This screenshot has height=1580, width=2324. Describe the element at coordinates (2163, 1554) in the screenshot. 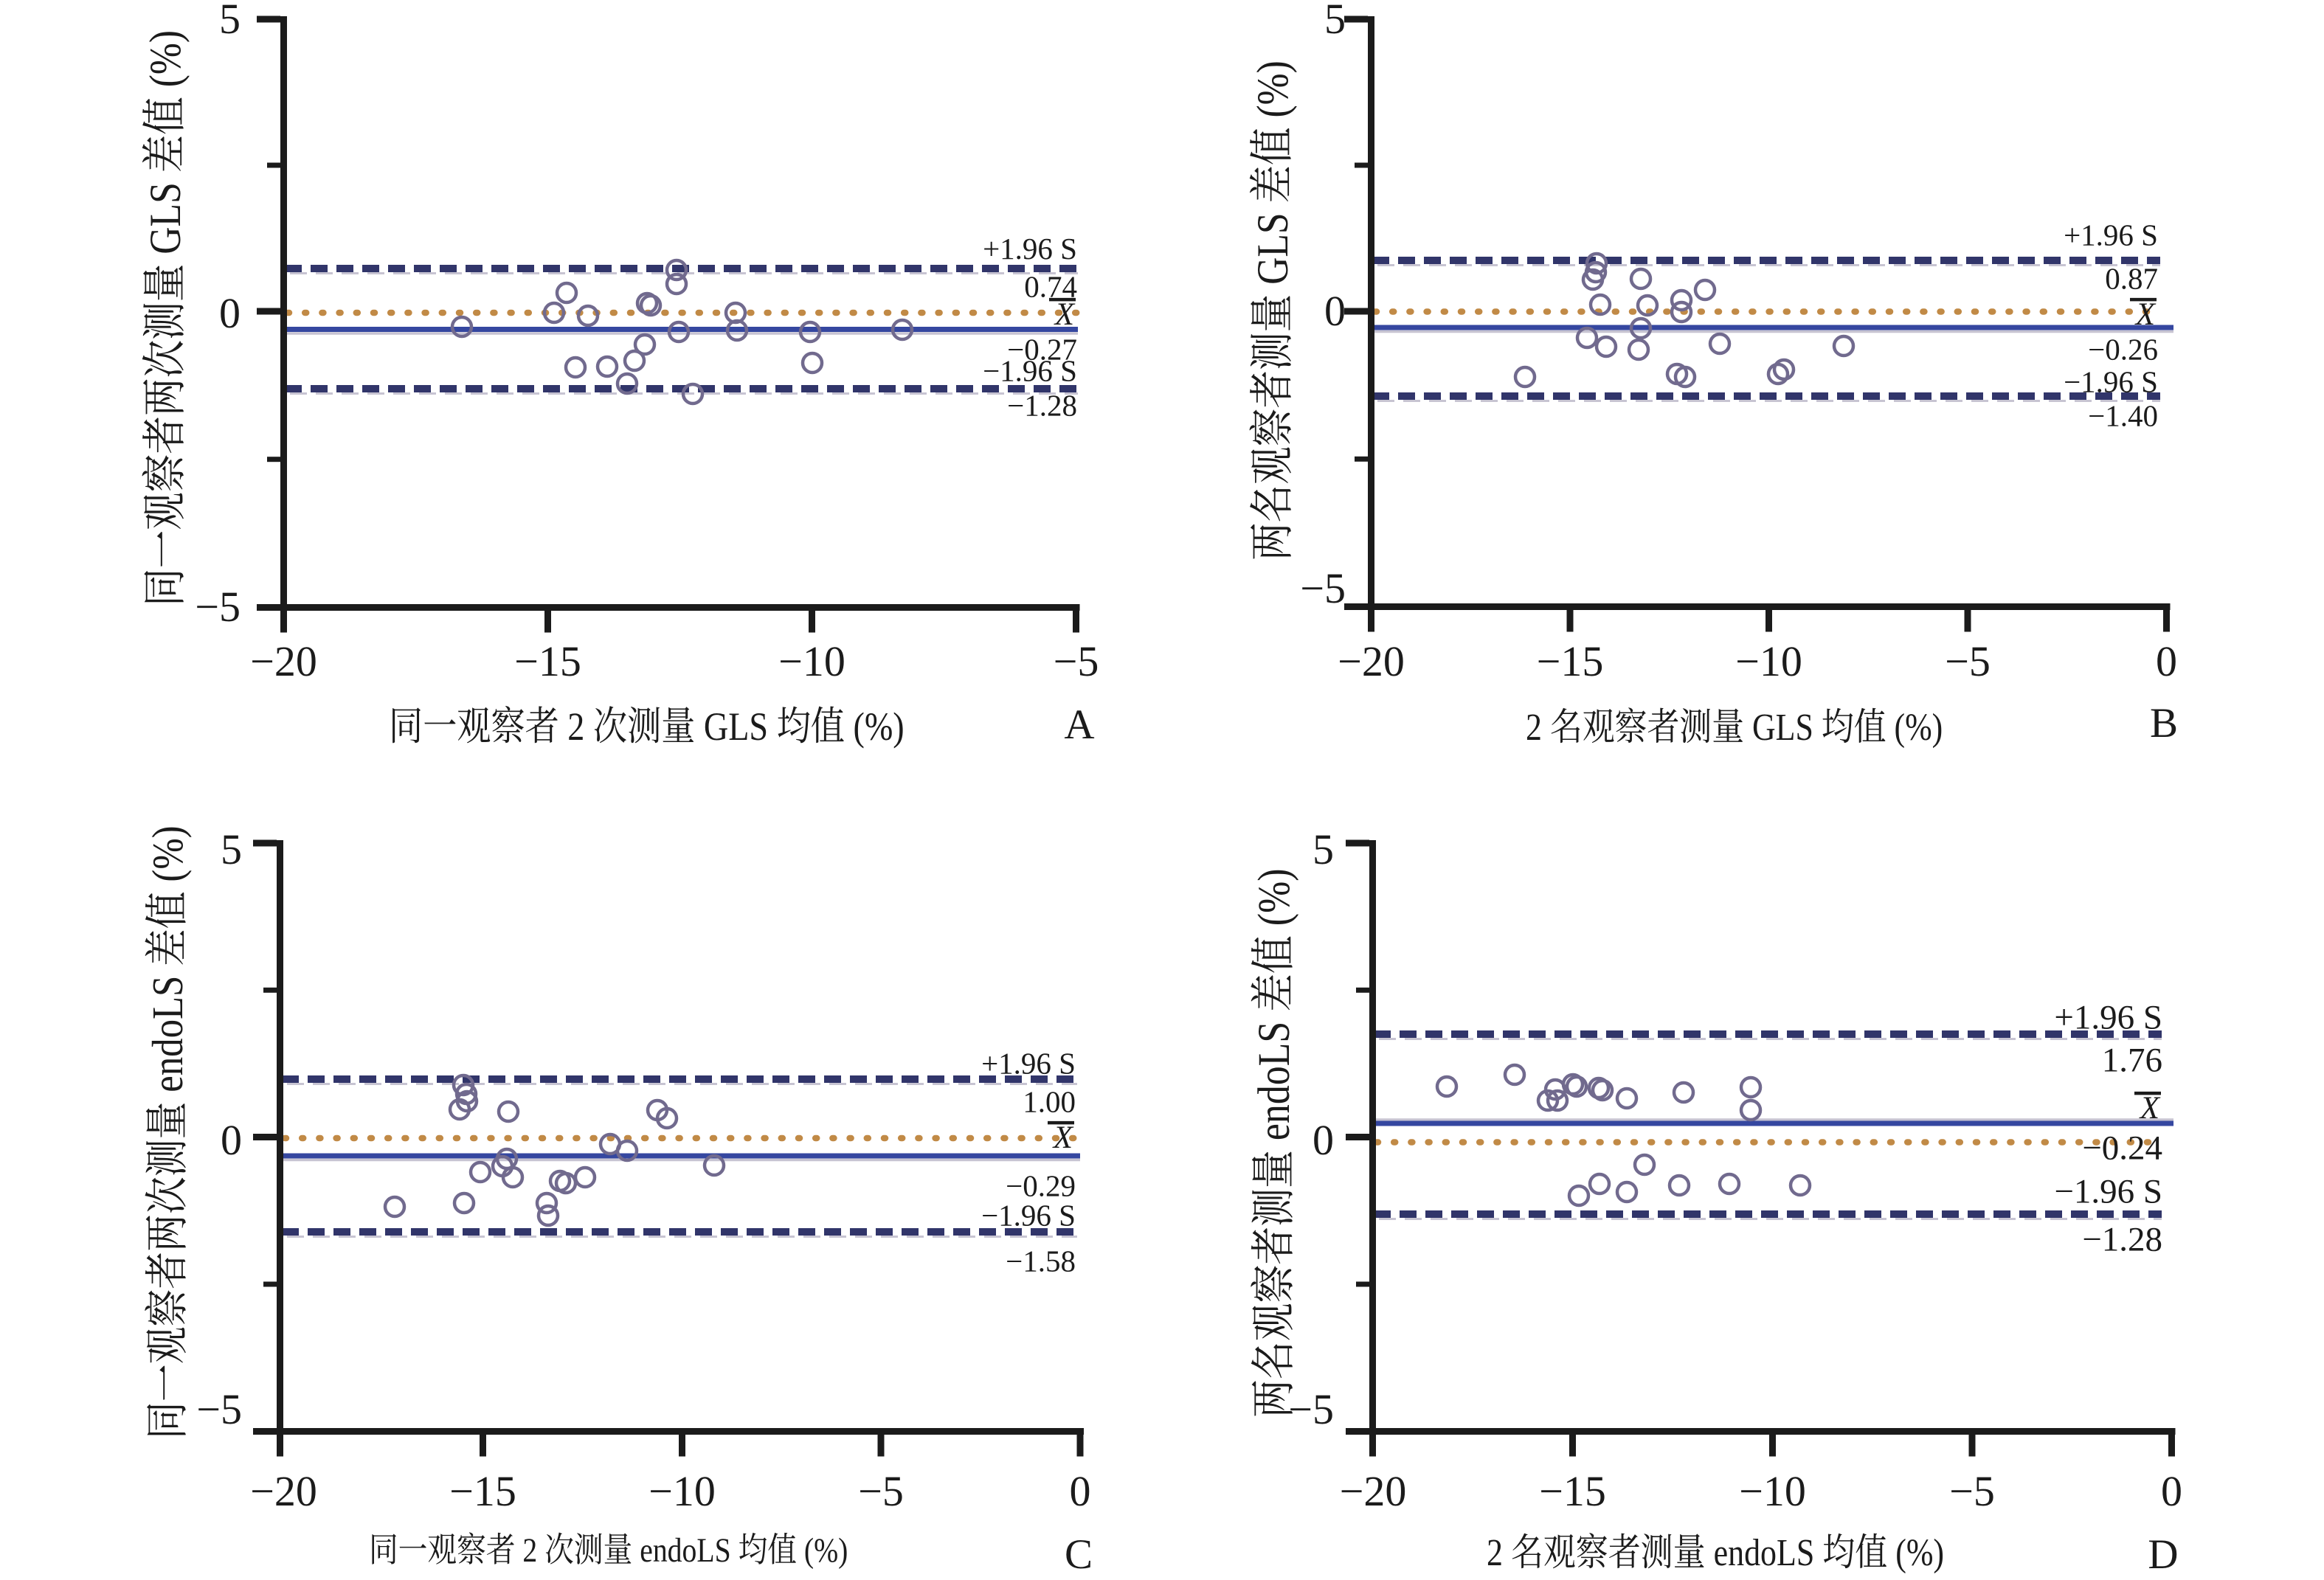

I see `svg-text: D` at that location.